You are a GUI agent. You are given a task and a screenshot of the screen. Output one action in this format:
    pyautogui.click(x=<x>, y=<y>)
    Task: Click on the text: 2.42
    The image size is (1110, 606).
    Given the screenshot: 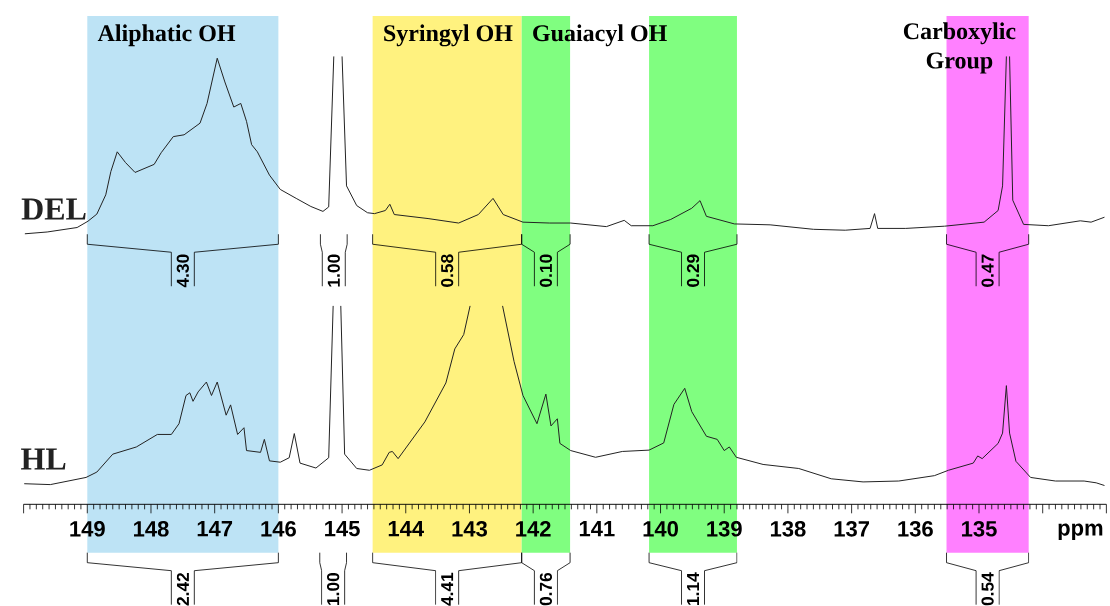 What is the action you would take?
    pyautogui.click(x=182, y=589)
    